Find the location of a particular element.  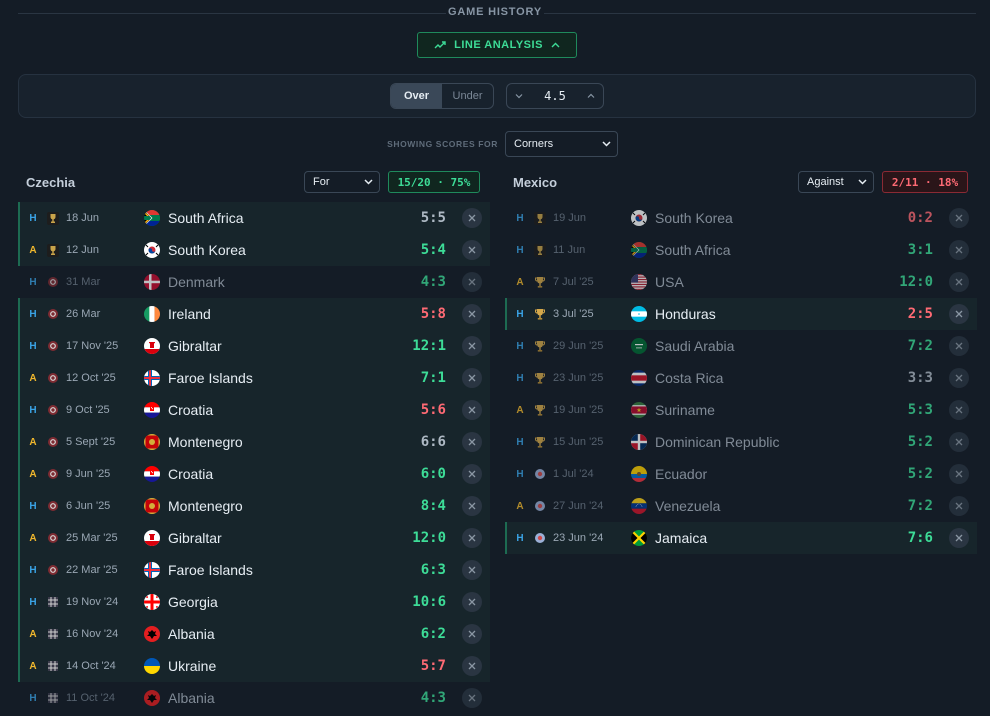

match-row: H 6 Jun '25 Montenegro 8:4 is located at coordinates (254, 506).